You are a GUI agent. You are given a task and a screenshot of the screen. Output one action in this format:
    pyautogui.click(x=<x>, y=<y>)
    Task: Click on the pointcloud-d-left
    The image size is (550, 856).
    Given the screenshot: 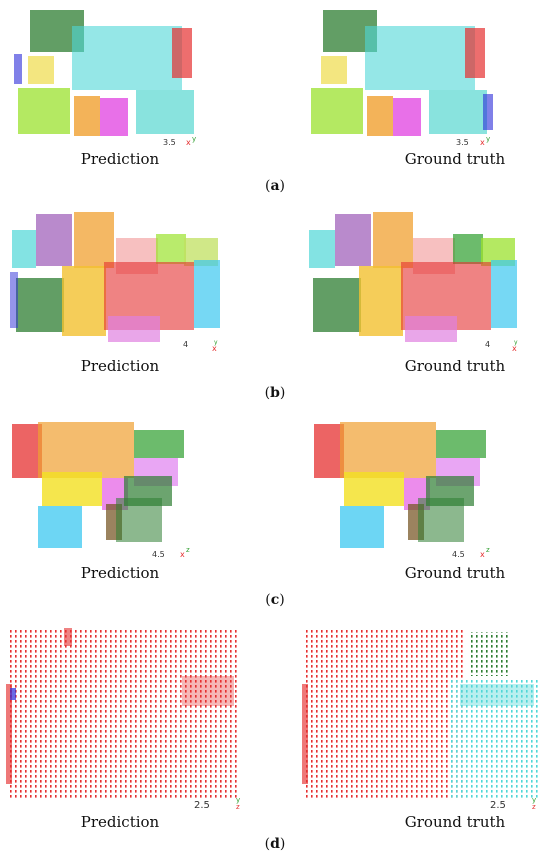 What is the action you would take?
    pyautogui.click(x=122, y=713)
    